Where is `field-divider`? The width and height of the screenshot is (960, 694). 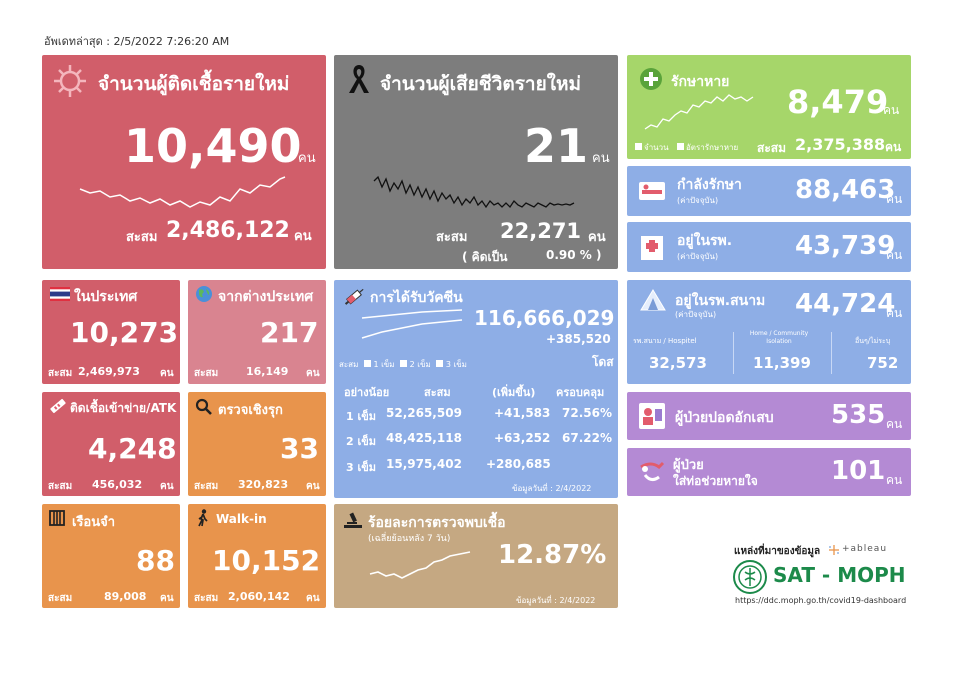 field-divider is located at coordinates (831, 353).